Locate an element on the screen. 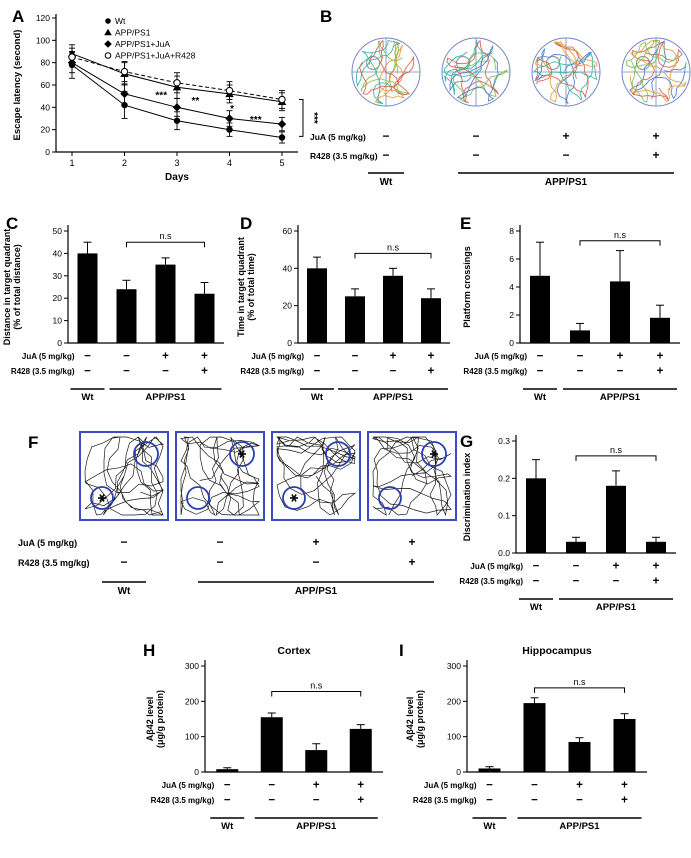  x-tick-label: 1 is located at coordinates (71, 163).